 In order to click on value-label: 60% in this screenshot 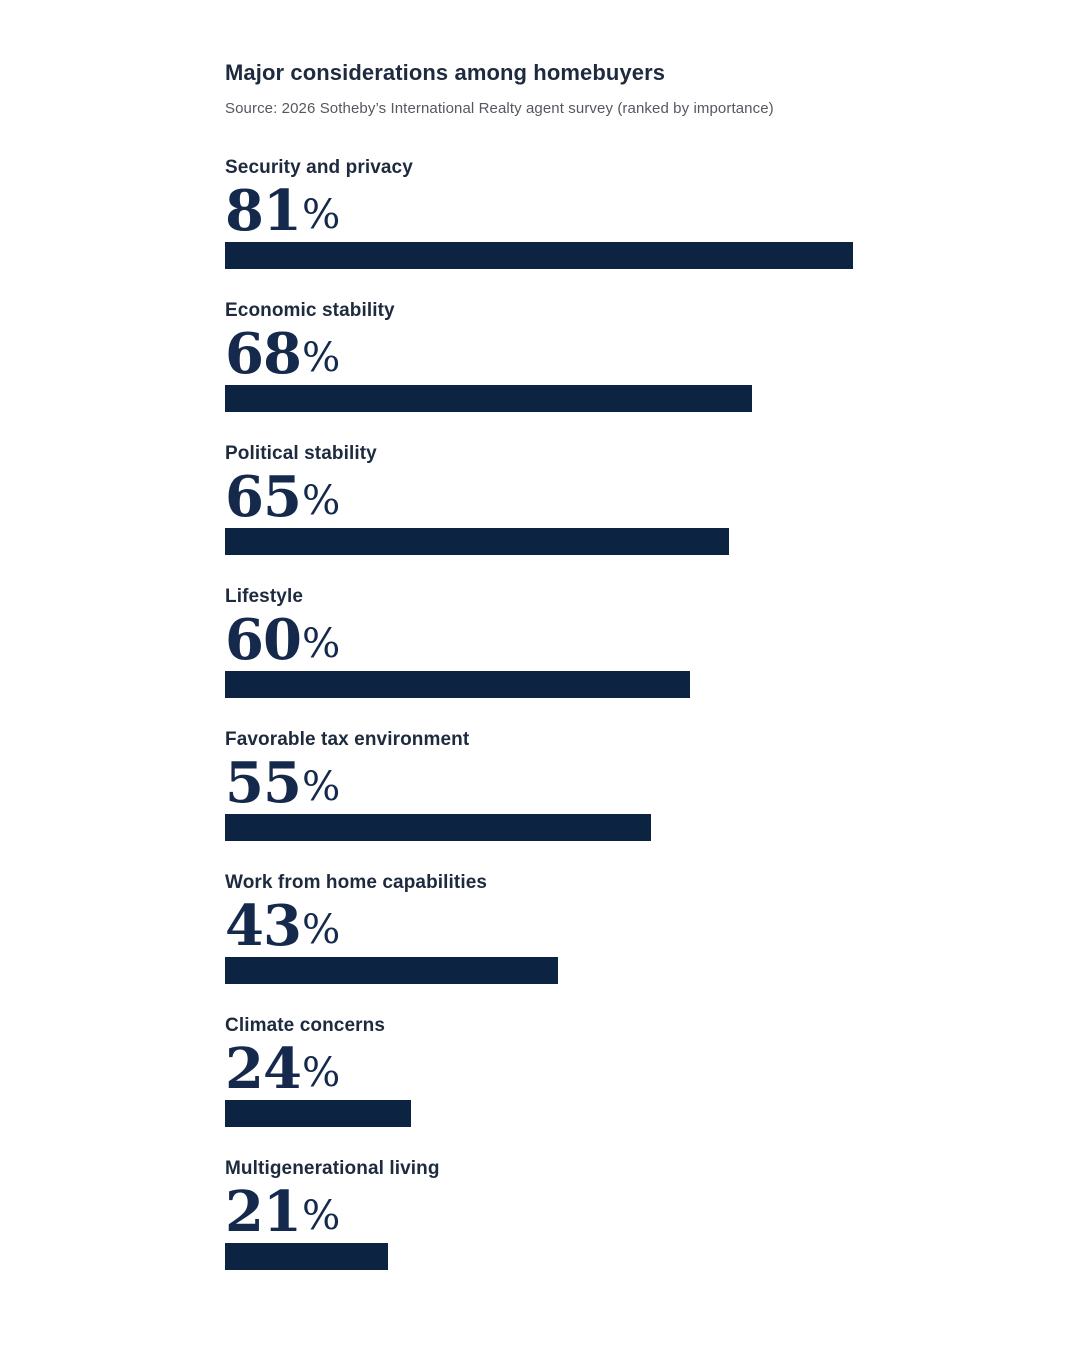, I will do `click(612, 640)`.